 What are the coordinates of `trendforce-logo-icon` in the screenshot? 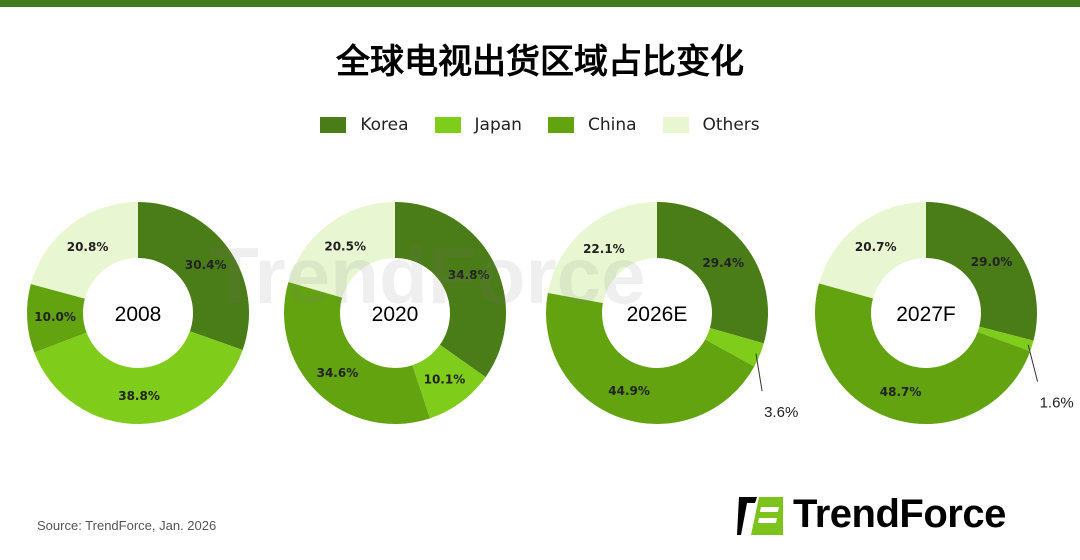 It's located at (760, 515).